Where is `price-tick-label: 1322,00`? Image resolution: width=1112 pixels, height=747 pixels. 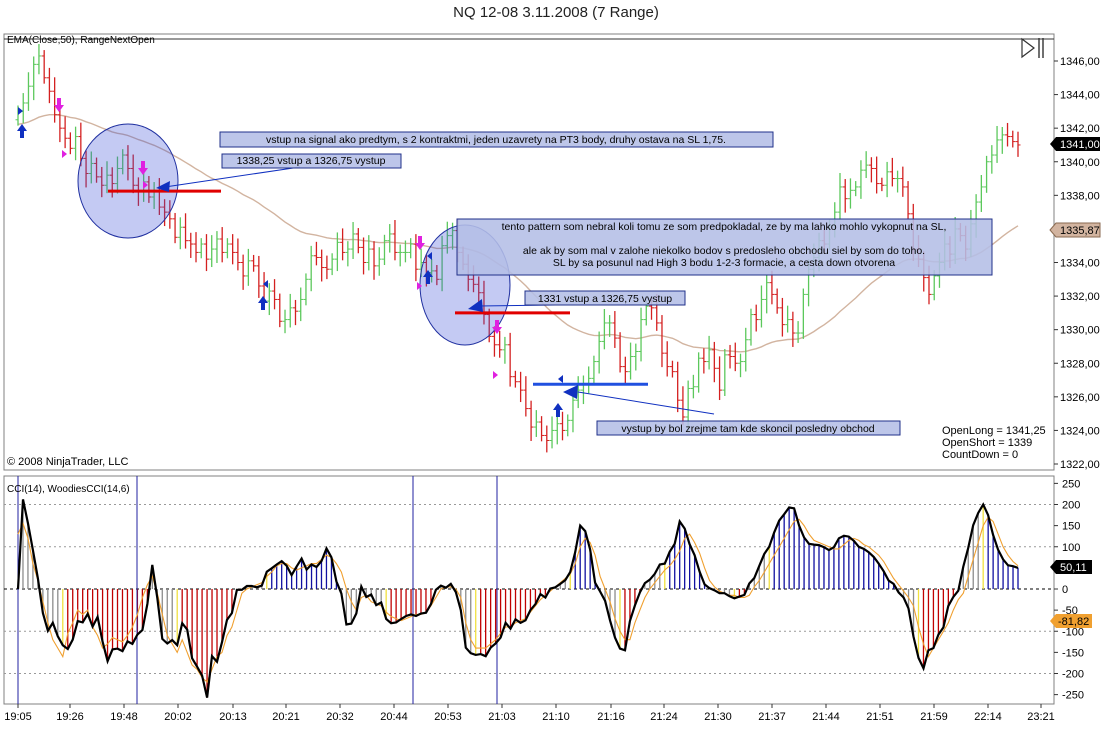 price-tick-label: 1322,00 is located at coordinates (1080, 465).